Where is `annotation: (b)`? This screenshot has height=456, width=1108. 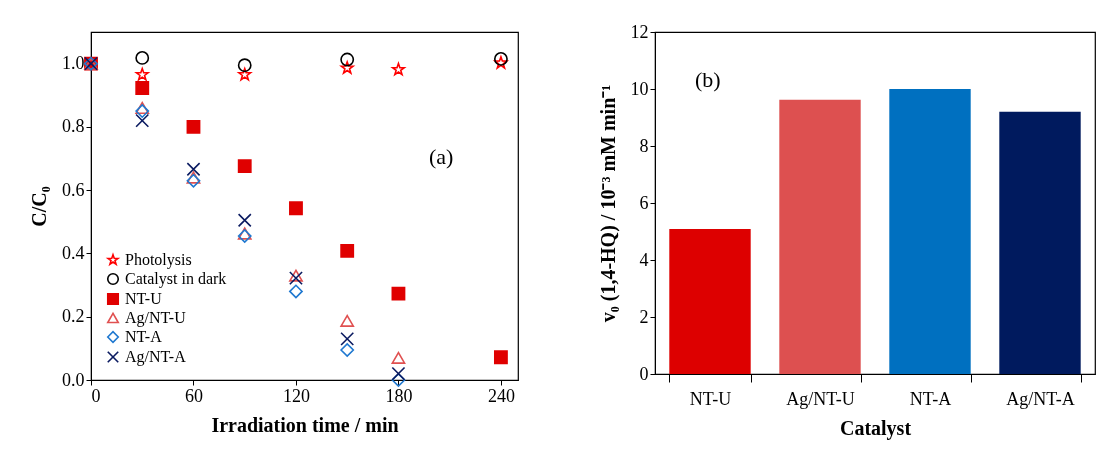
annotation: (b) is located at coordinates (707, 79).